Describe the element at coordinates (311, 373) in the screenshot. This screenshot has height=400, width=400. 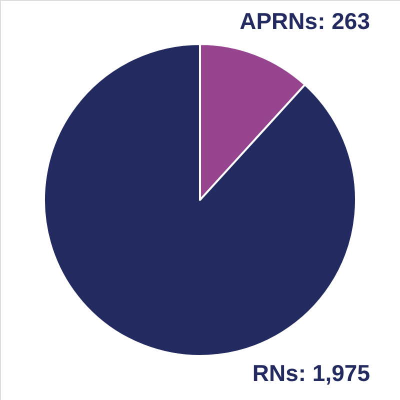
I see `slice-label: RNs: 1,975` at that location.